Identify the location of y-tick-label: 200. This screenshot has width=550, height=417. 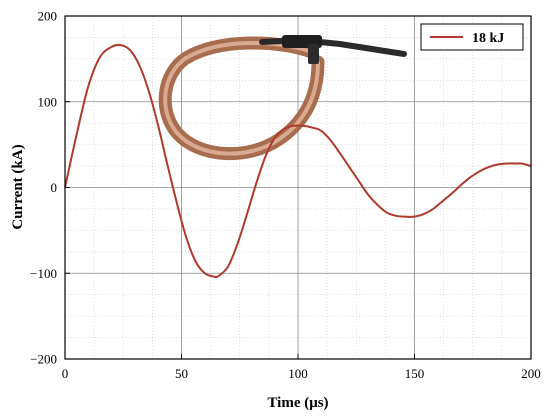
(48, 16).